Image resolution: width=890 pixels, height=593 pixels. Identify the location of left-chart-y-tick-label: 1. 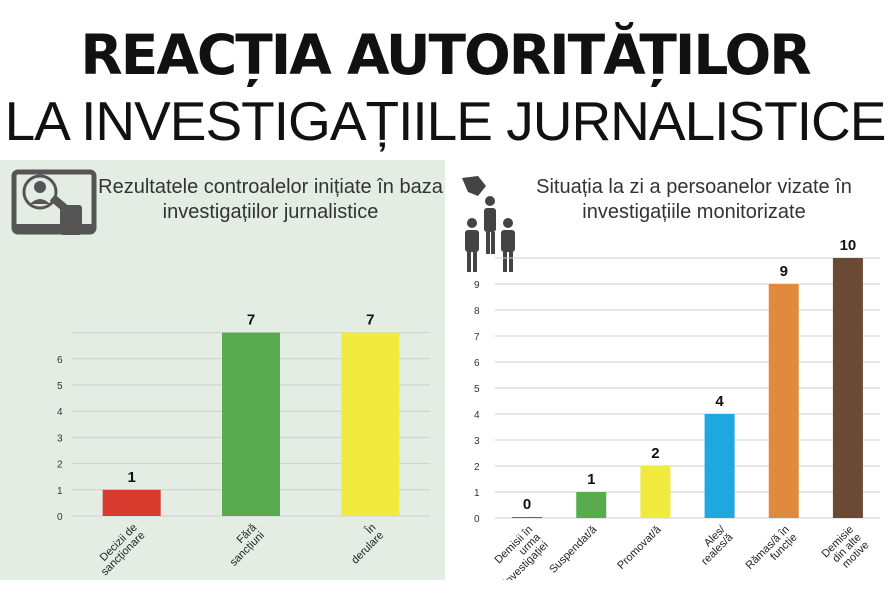
(60, 491).